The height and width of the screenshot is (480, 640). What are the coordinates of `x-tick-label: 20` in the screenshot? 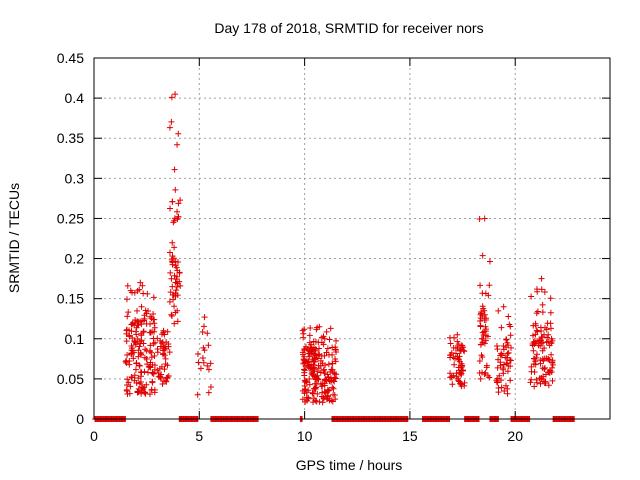 It's located at (515, 436).